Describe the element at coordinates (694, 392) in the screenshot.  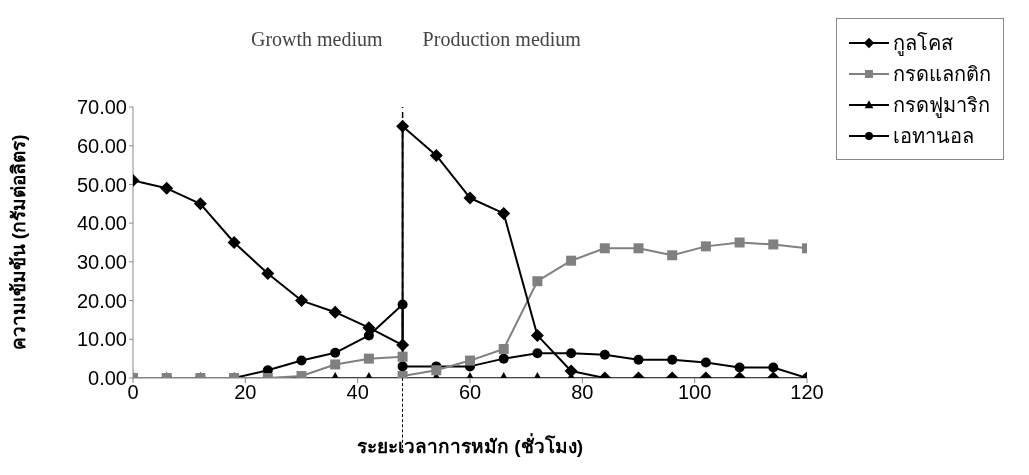
I see `x-tick-label: 100` at that location.